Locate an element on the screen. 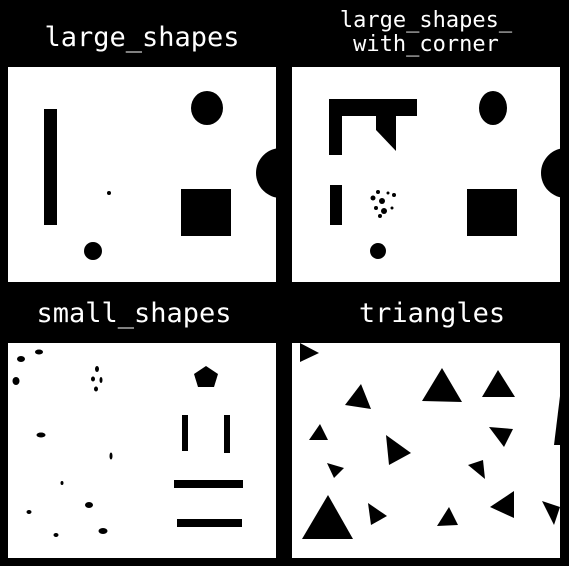 Image resolution: width=569 pixels, height=566 pixels. corner-left-bar-shape is located at coordinates (335, 127).